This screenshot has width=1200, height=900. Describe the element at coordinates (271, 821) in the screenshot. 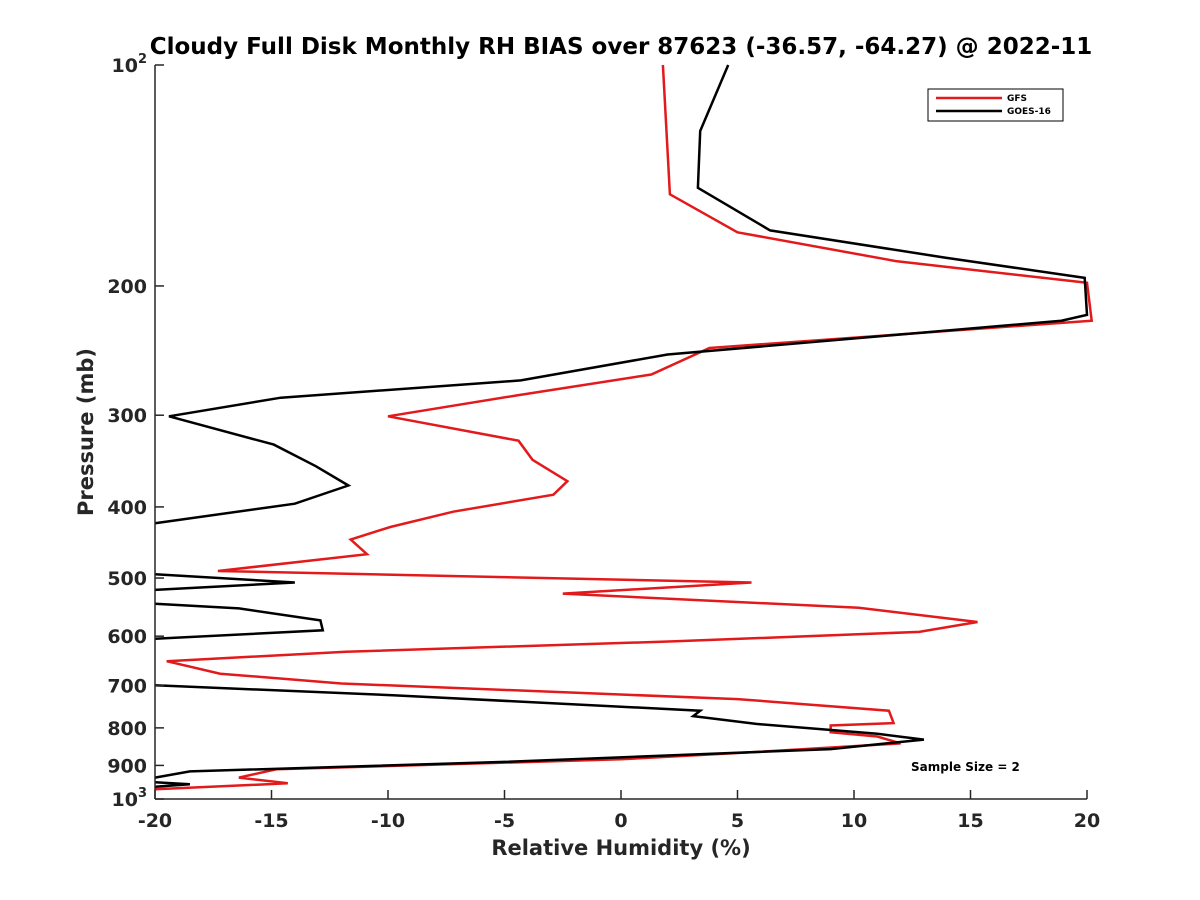

I see `x-tick-label: -15` at that location.